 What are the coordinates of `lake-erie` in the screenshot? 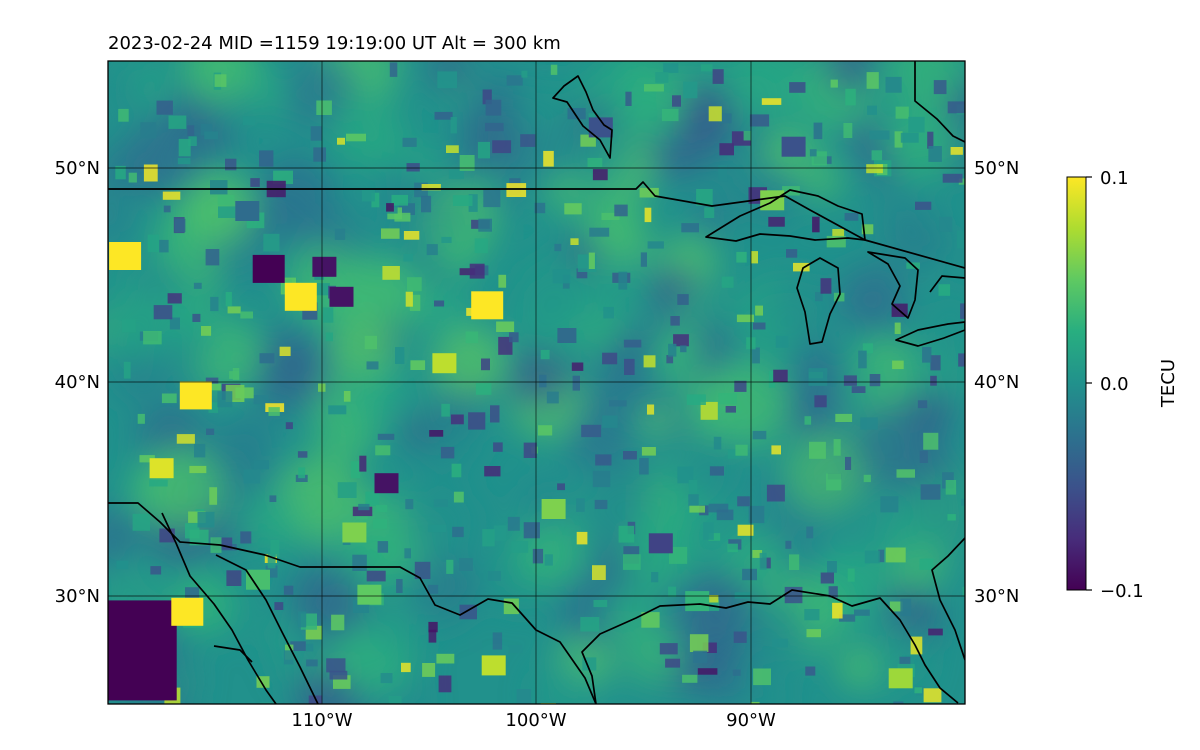 It's located at (930, 334).